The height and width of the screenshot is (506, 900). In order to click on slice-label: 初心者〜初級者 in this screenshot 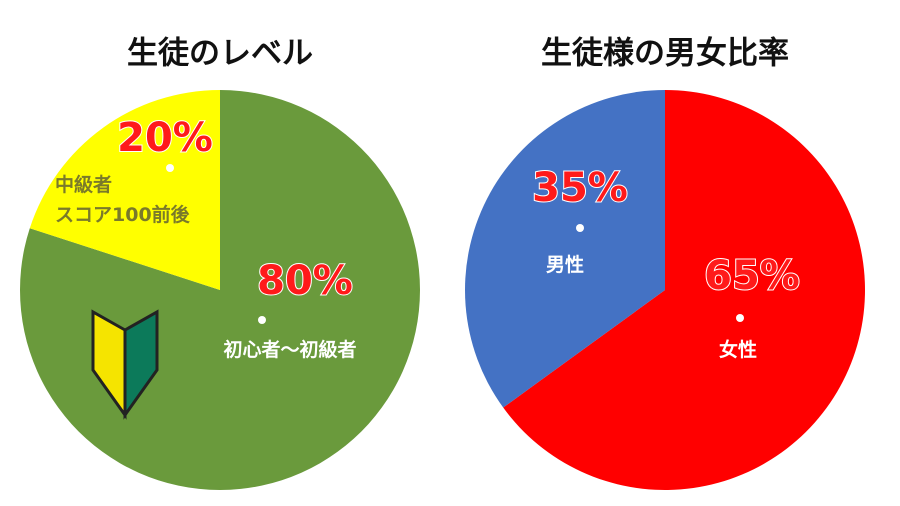, I will do `click(289, 349)`.